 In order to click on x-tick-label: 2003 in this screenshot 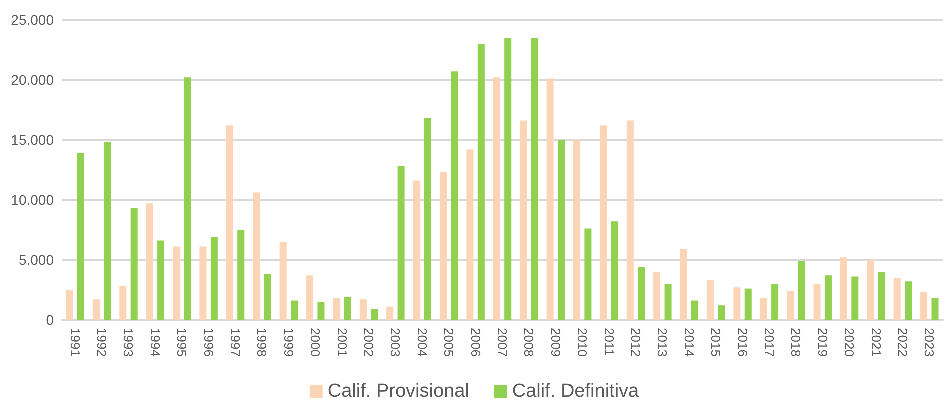, I will do `click(396, 342)`.